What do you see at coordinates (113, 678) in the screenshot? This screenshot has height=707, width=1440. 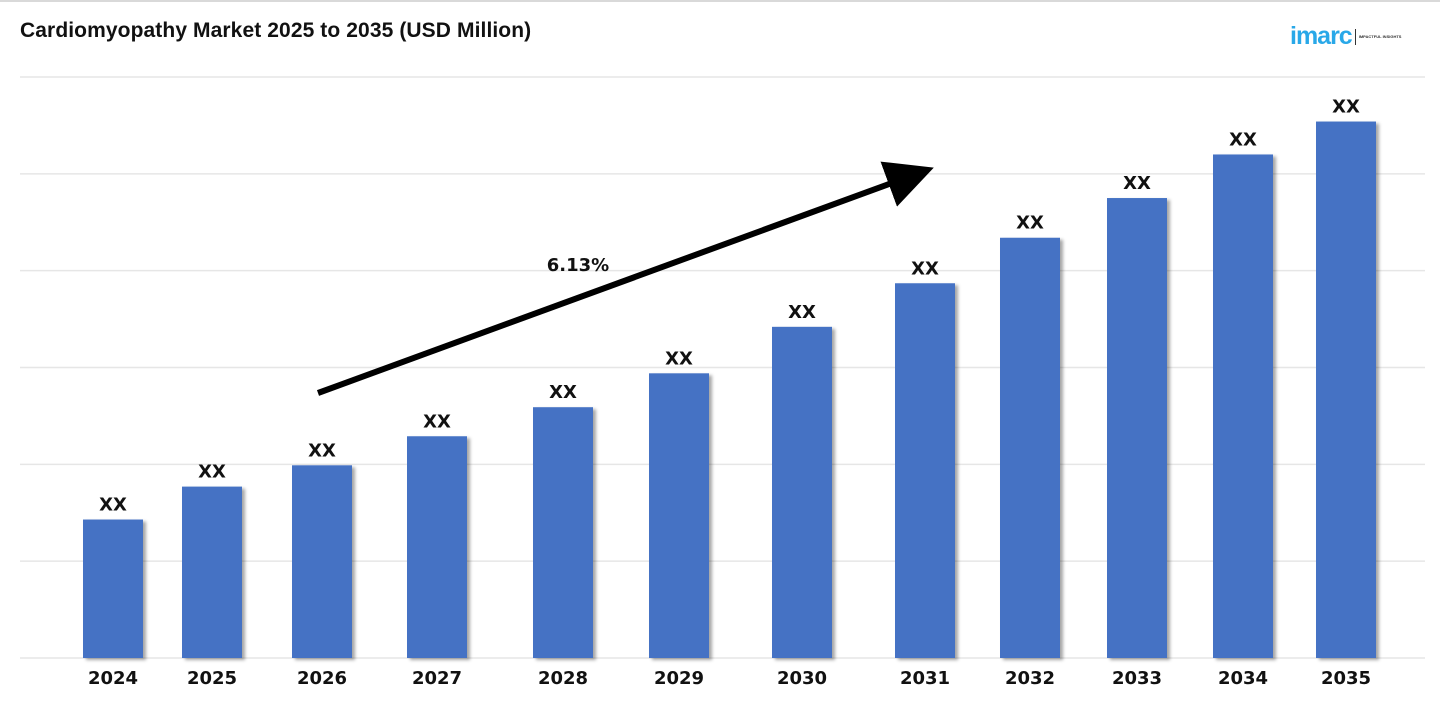 I see `x-tick-2024: 2024` at bounding box center [113, 678].